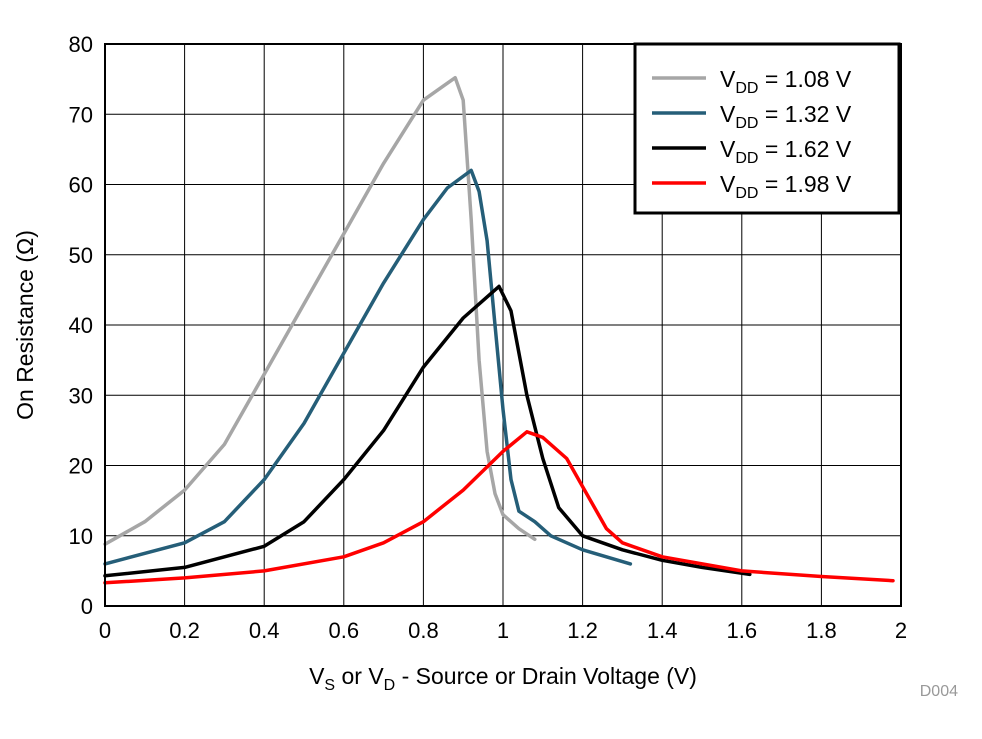 The height and width of the screenshot is (739, 982). What do you see at coordinates (81, 185) in the screenshot?
I see `y-tick-label: 60` at bounding box center [81, 185].